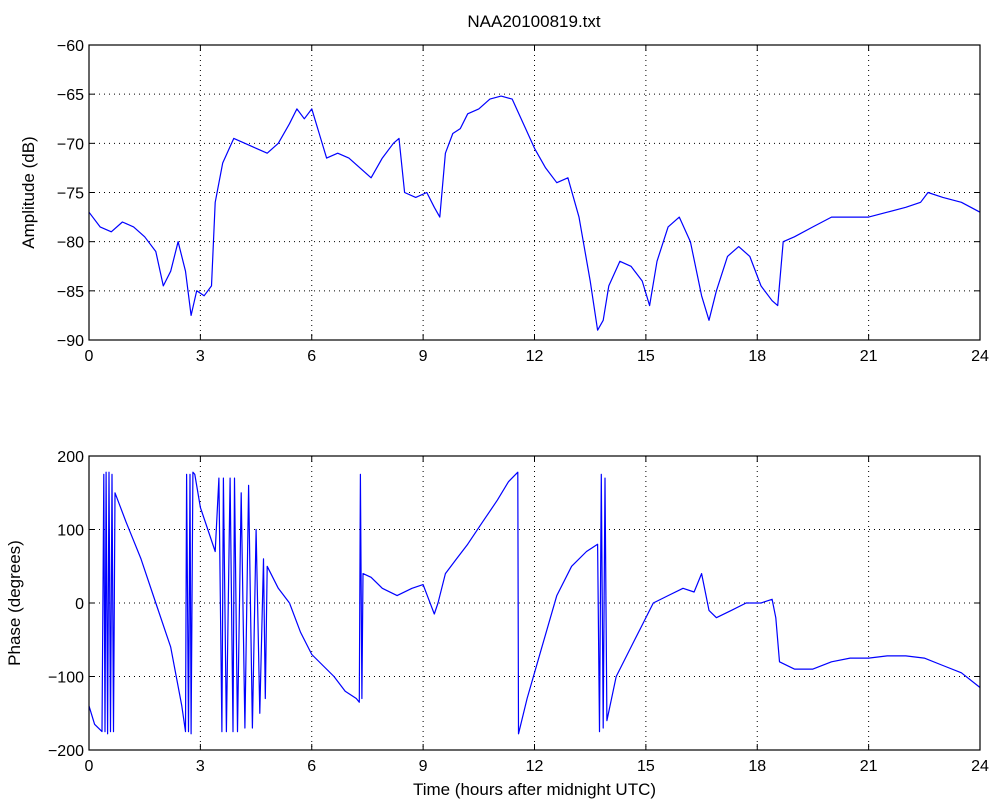  What do you see at coordinates (423, 356) in the screenshot?
I see `amplitude-x-tick-label: 9` at bounding box center [423, 356].